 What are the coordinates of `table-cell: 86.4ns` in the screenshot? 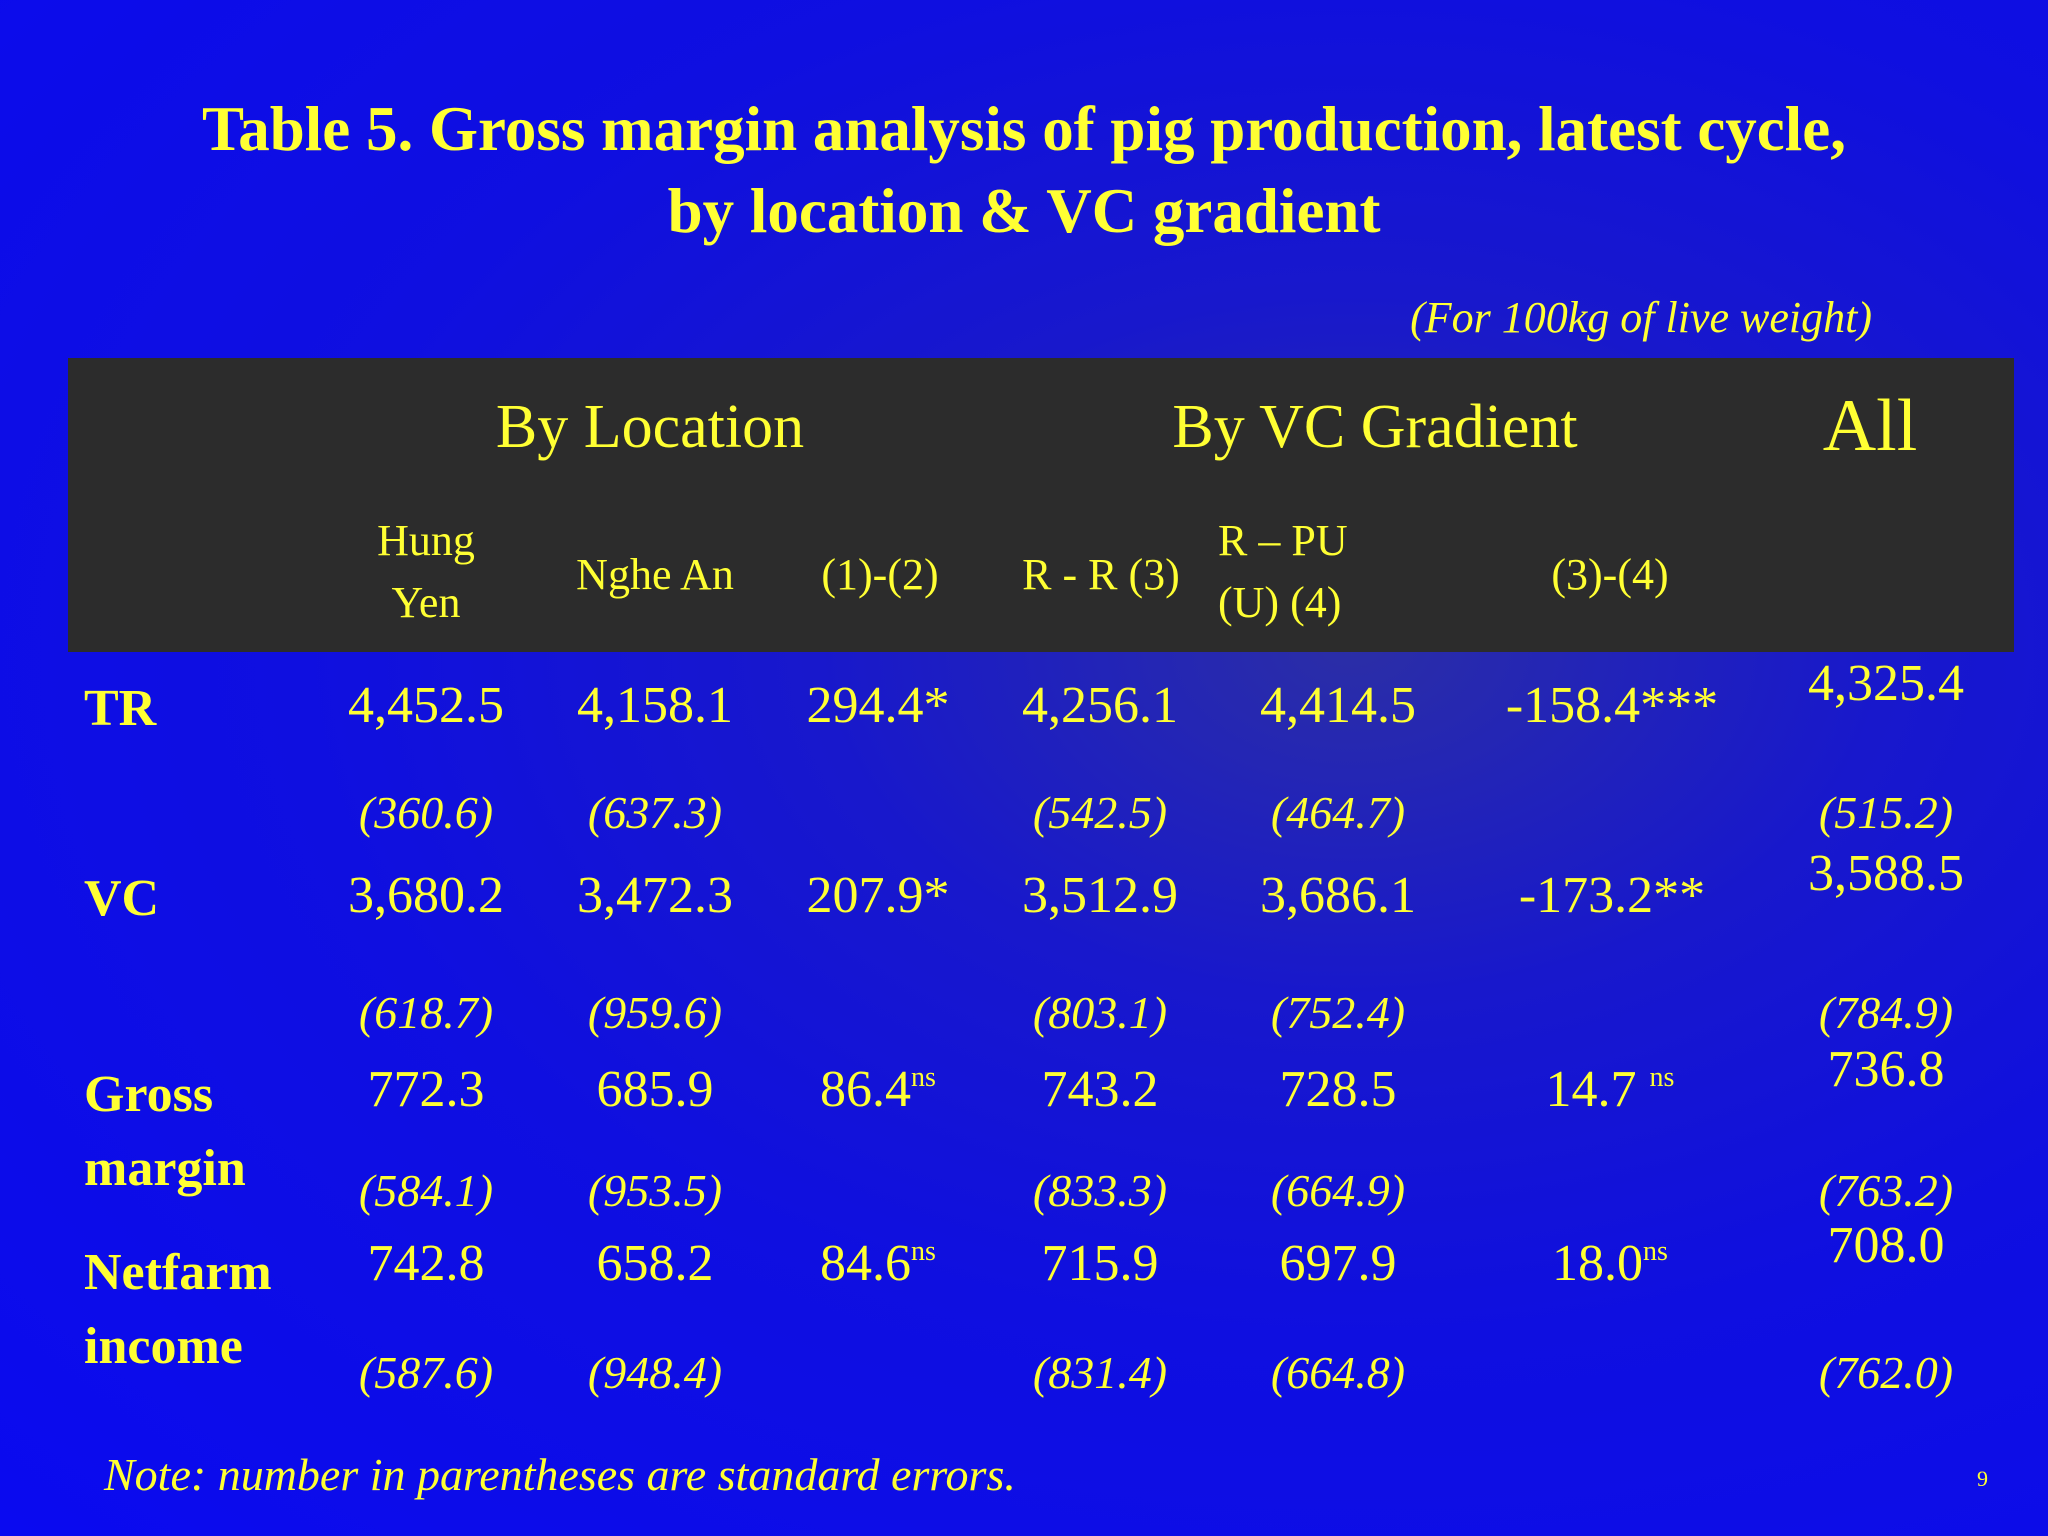 It's located at (878, 1089).